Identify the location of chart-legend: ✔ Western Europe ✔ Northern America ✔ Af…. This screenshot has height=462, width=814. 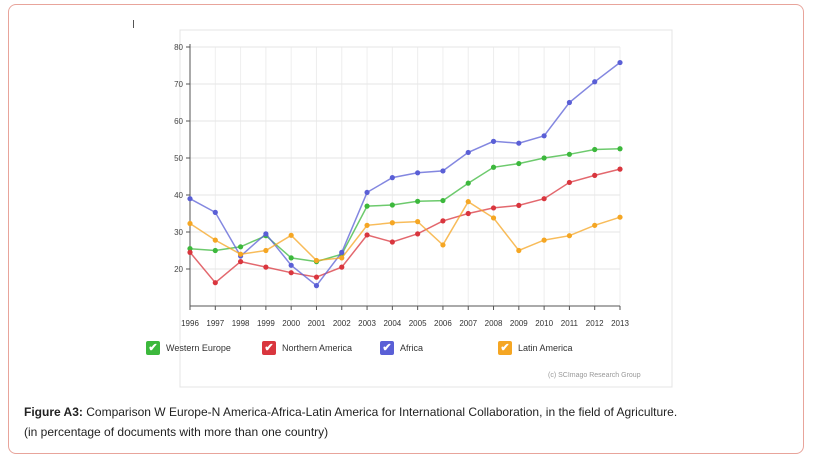
(406, 349).